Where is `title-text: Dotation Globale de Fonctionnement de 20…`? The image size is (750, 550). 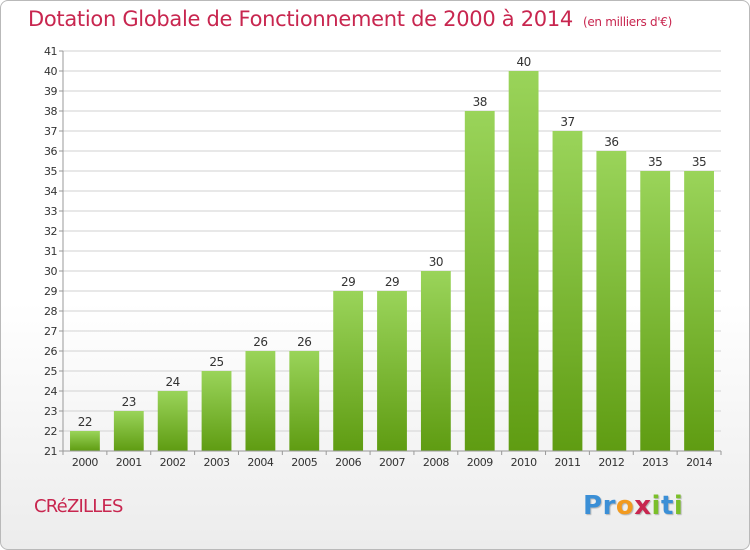 title-text: Dotation Globale de Fonctionnement de 20… is located at coordinates (300, 19).